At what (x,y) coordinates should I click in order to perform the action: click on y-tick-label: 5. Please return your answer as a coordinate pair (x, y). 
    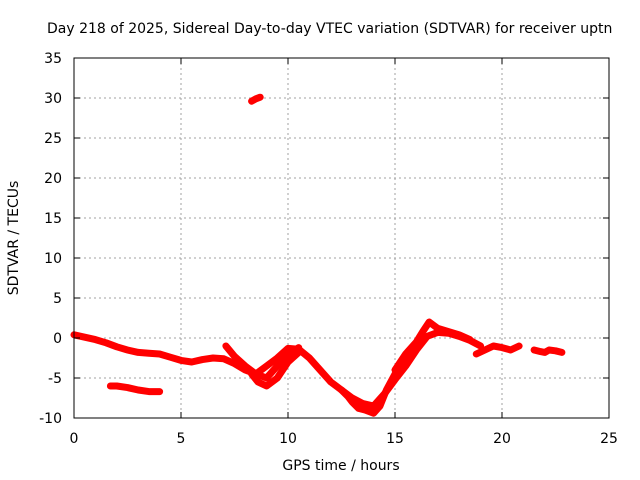
    Looking at the image, I should click on (57, 299).